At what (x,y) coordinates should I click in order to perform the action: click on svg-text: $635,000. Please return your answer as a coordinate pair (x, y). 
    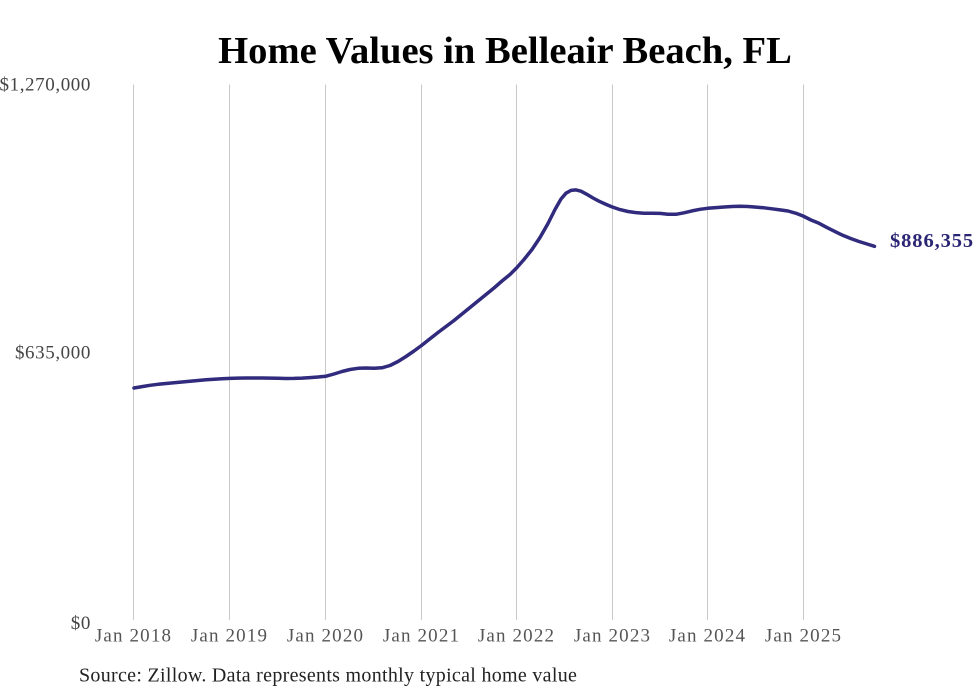
    Looking at the image, I should click on (53, 353).